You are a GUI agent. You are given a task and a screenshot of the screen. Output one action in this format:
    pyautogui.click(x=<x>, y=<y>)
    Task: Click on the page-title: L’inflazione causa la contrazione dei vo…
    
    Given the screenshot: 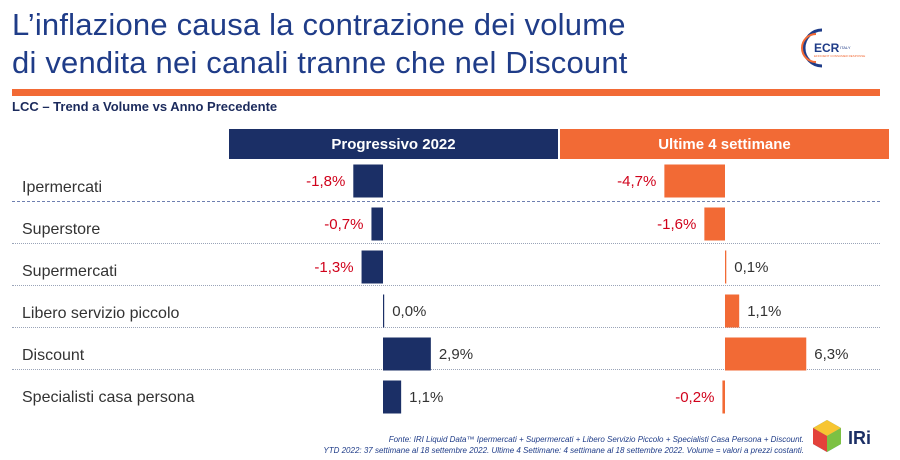 What is the action you would take?
    pyautogui.click(x=397, y=44)
    